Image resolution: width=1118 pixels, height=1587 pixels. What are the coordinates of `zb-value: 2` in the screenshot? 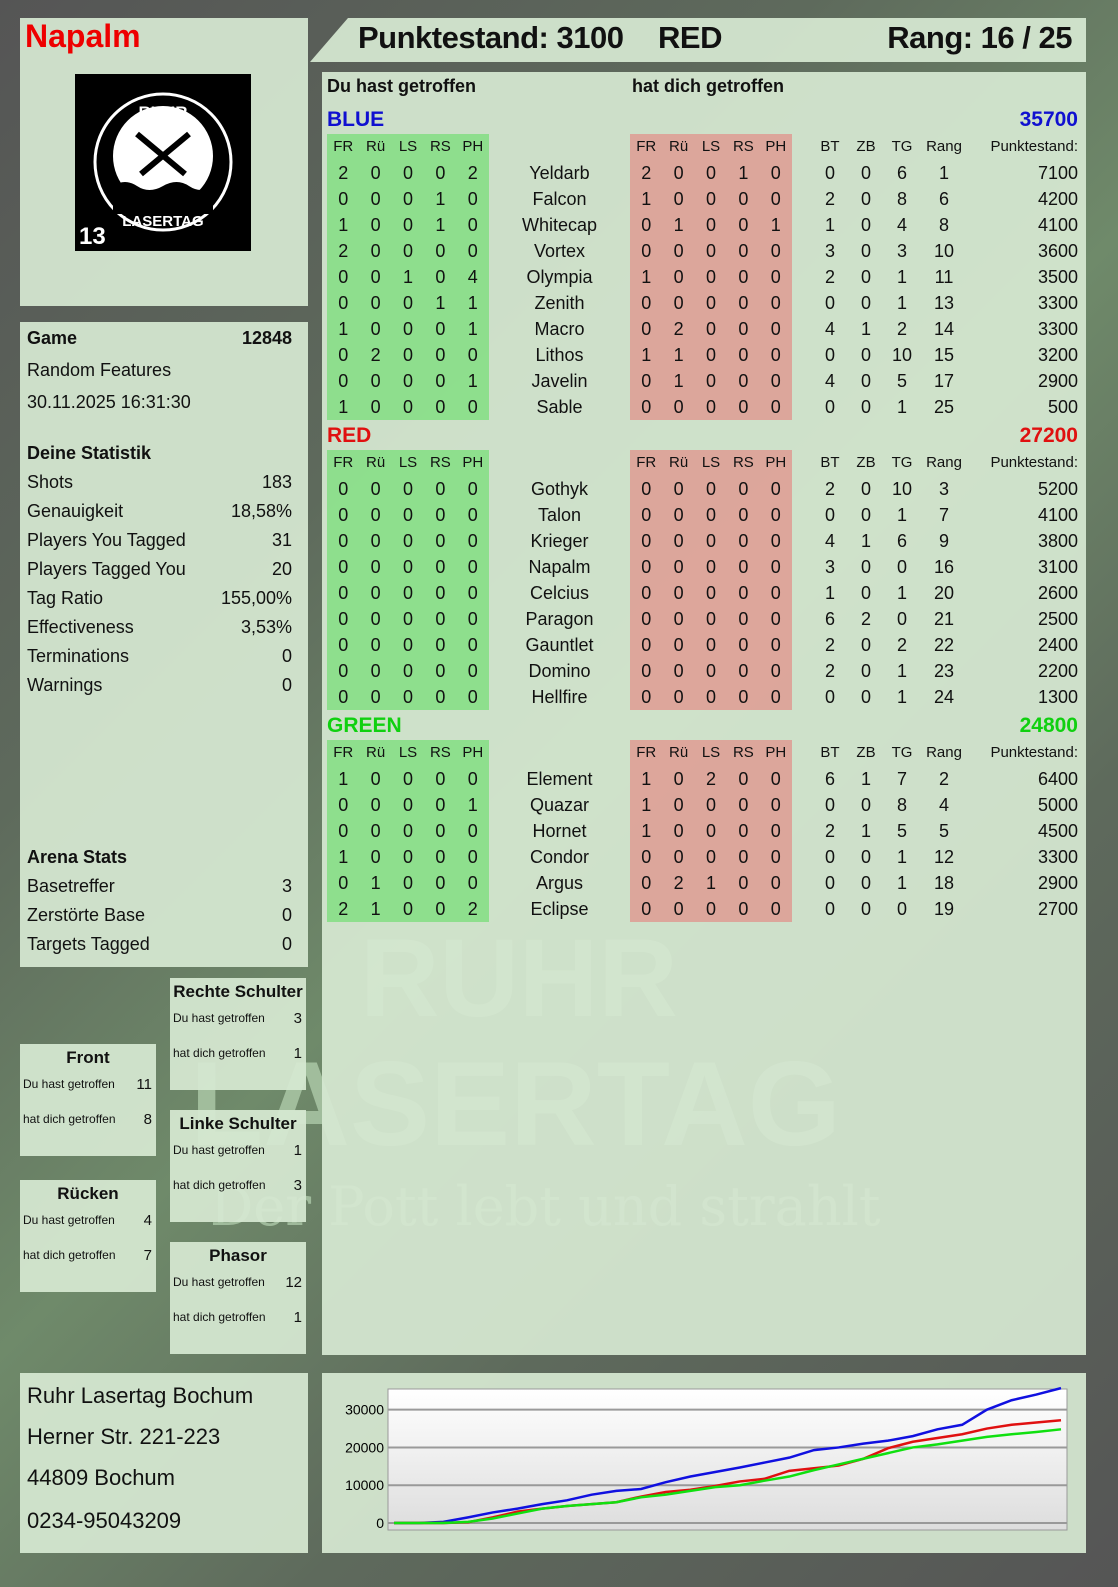 It's located at (865, 619).